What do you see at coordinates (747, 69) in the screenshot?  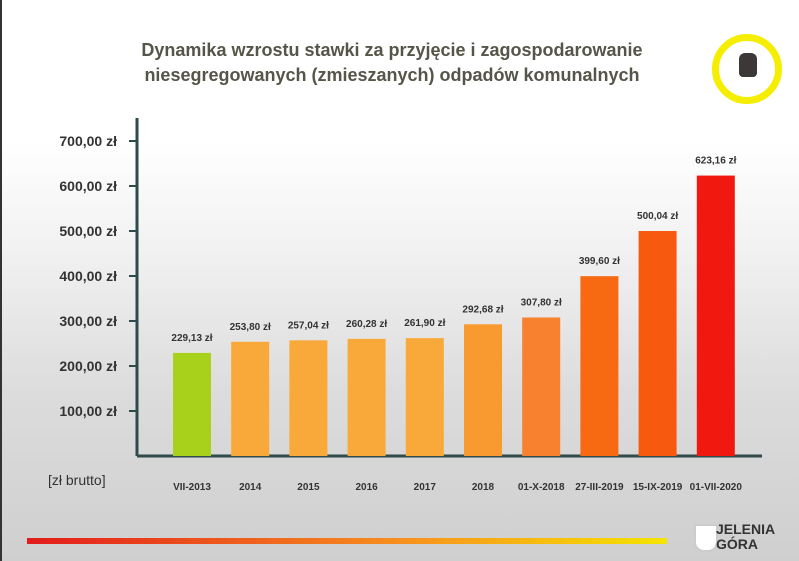 I see `trash-bag-icon` at bounding box center [747, 69].